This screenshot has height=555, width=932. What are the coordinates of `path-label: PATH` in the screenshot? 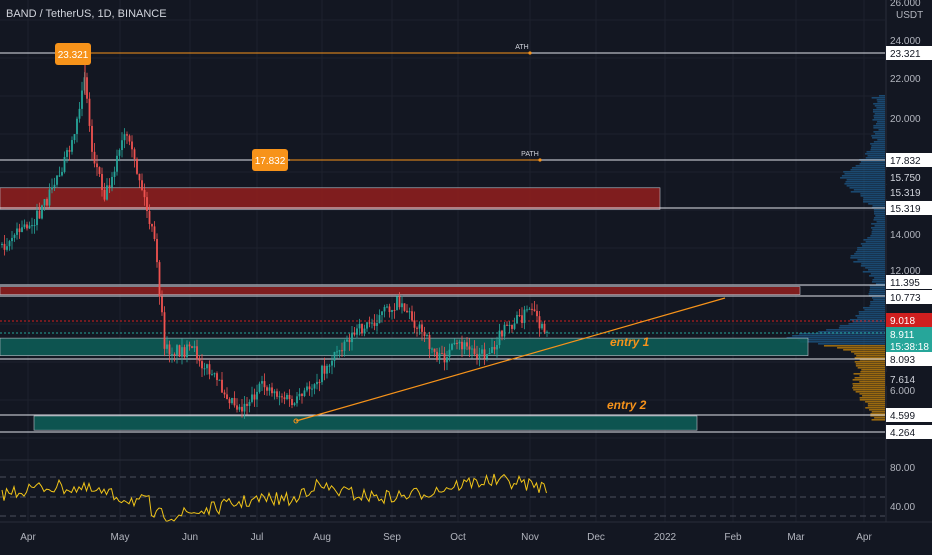 It's located at (530, 154).